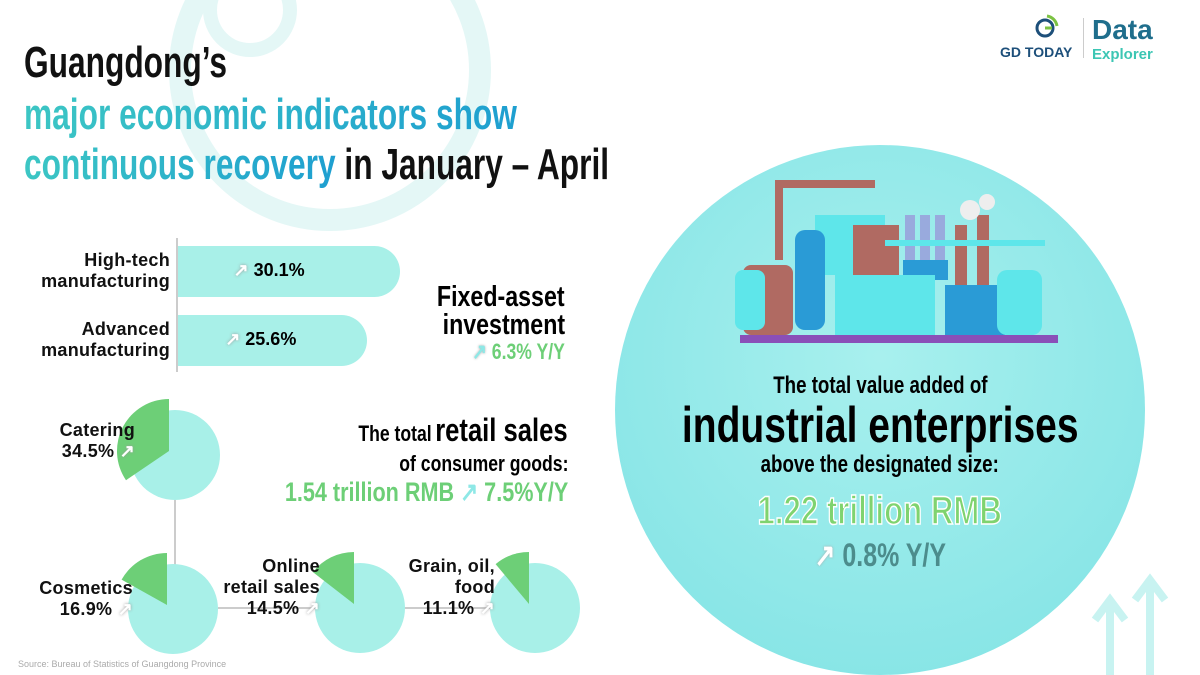 This screenshot has width=1200, height=675. What do you see at coordinates (97, 440) in the screenshot?
I see `pie-label: Catering 34.5% ↗` at bounding box center [97, 440].